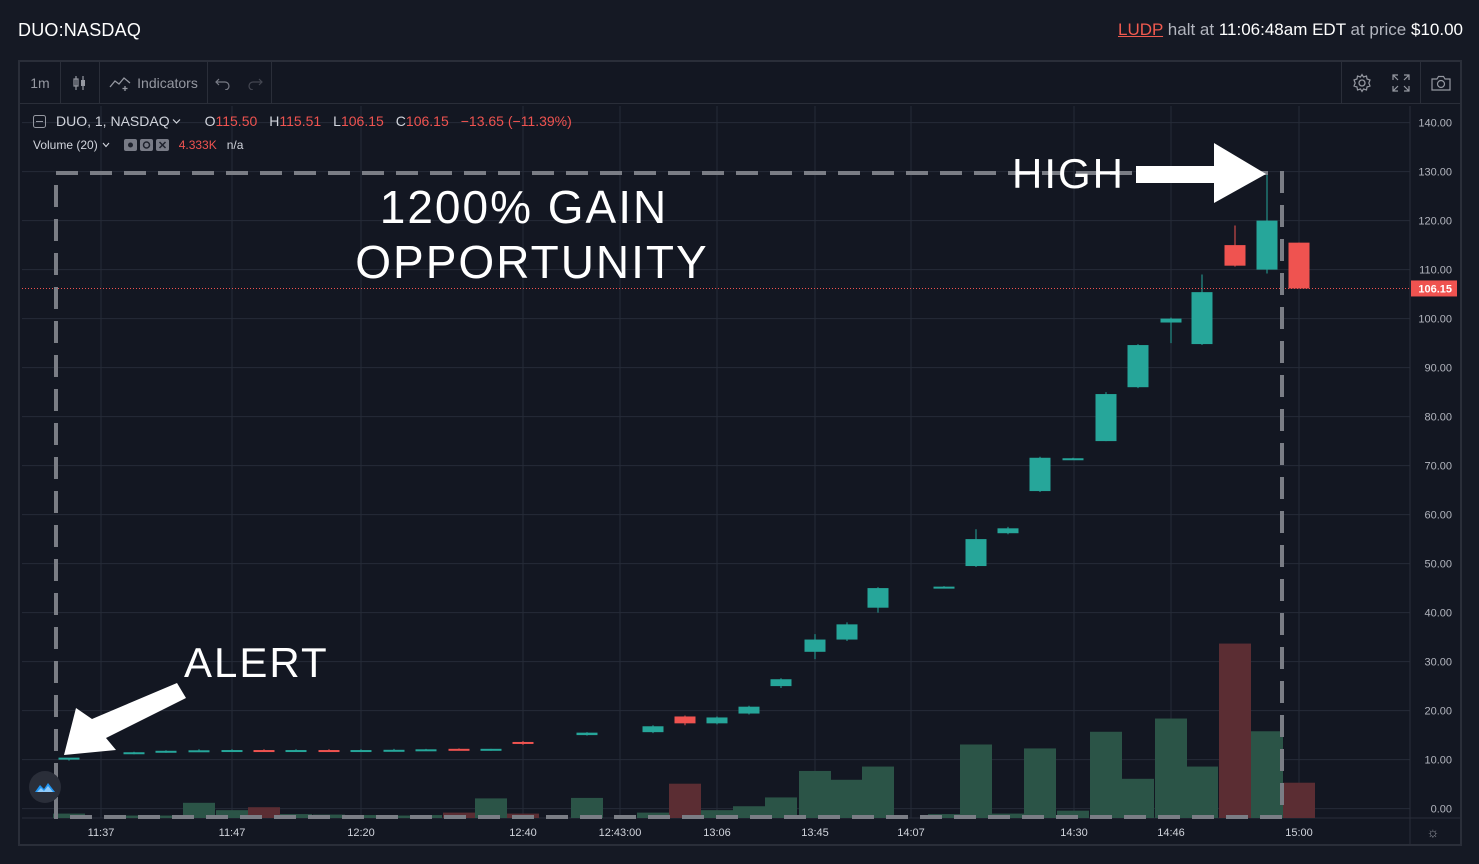  Describe the element at coordinates (531, 262) in the screenshot. I see `gain-title-line2: OPPORTUNITY` at that location.